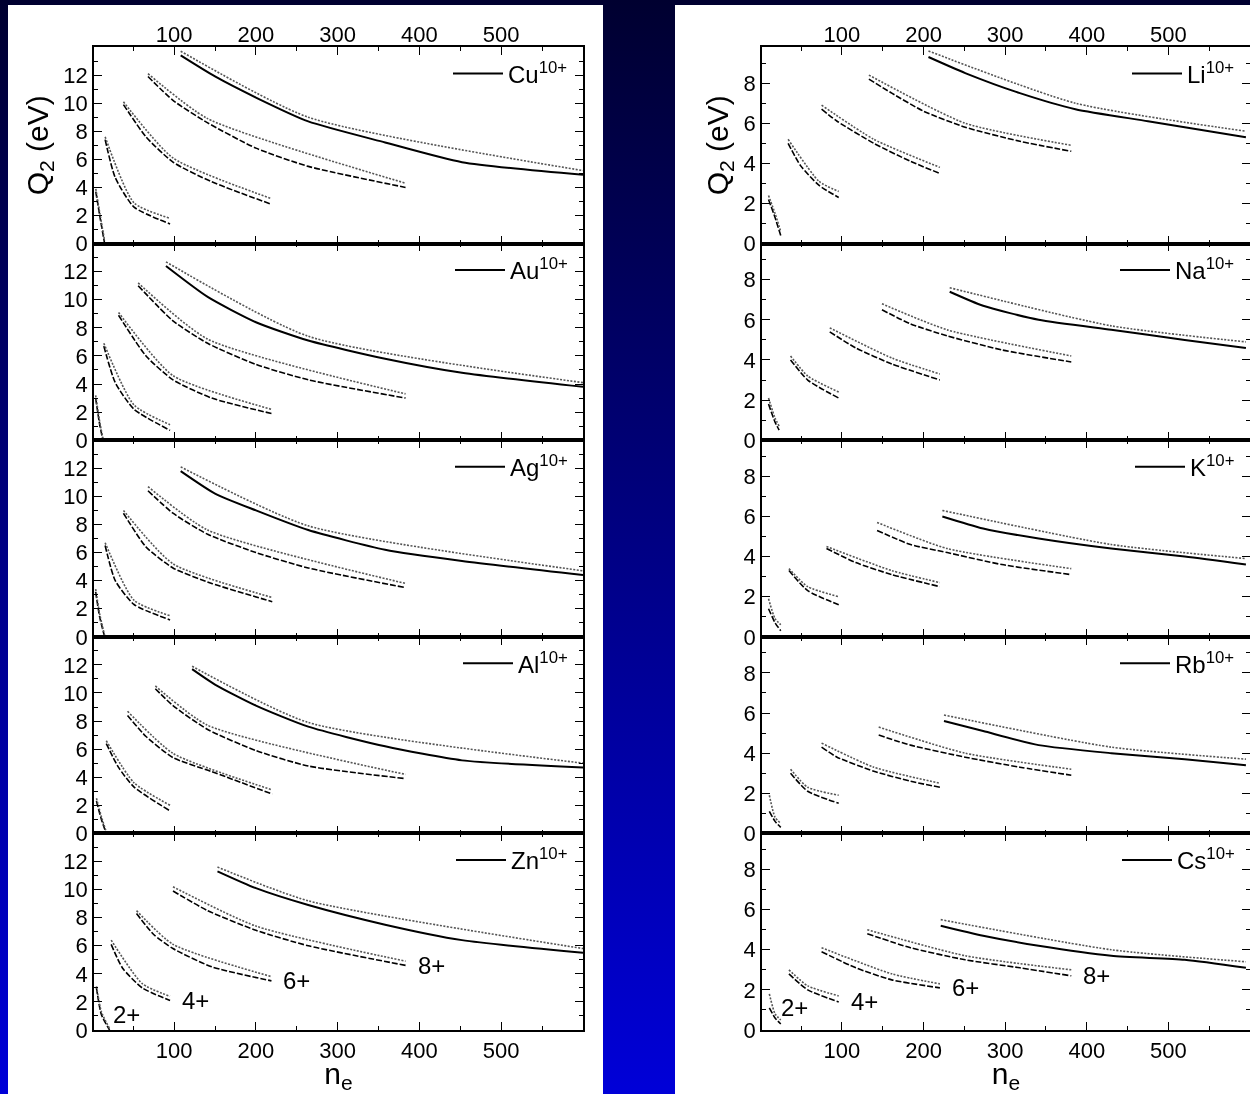 The image size is (1250, 1094). Describe the element at coordinates (1211, 72) in the screenshot. I see `legend-label: Li$^{10+}$` at that location.